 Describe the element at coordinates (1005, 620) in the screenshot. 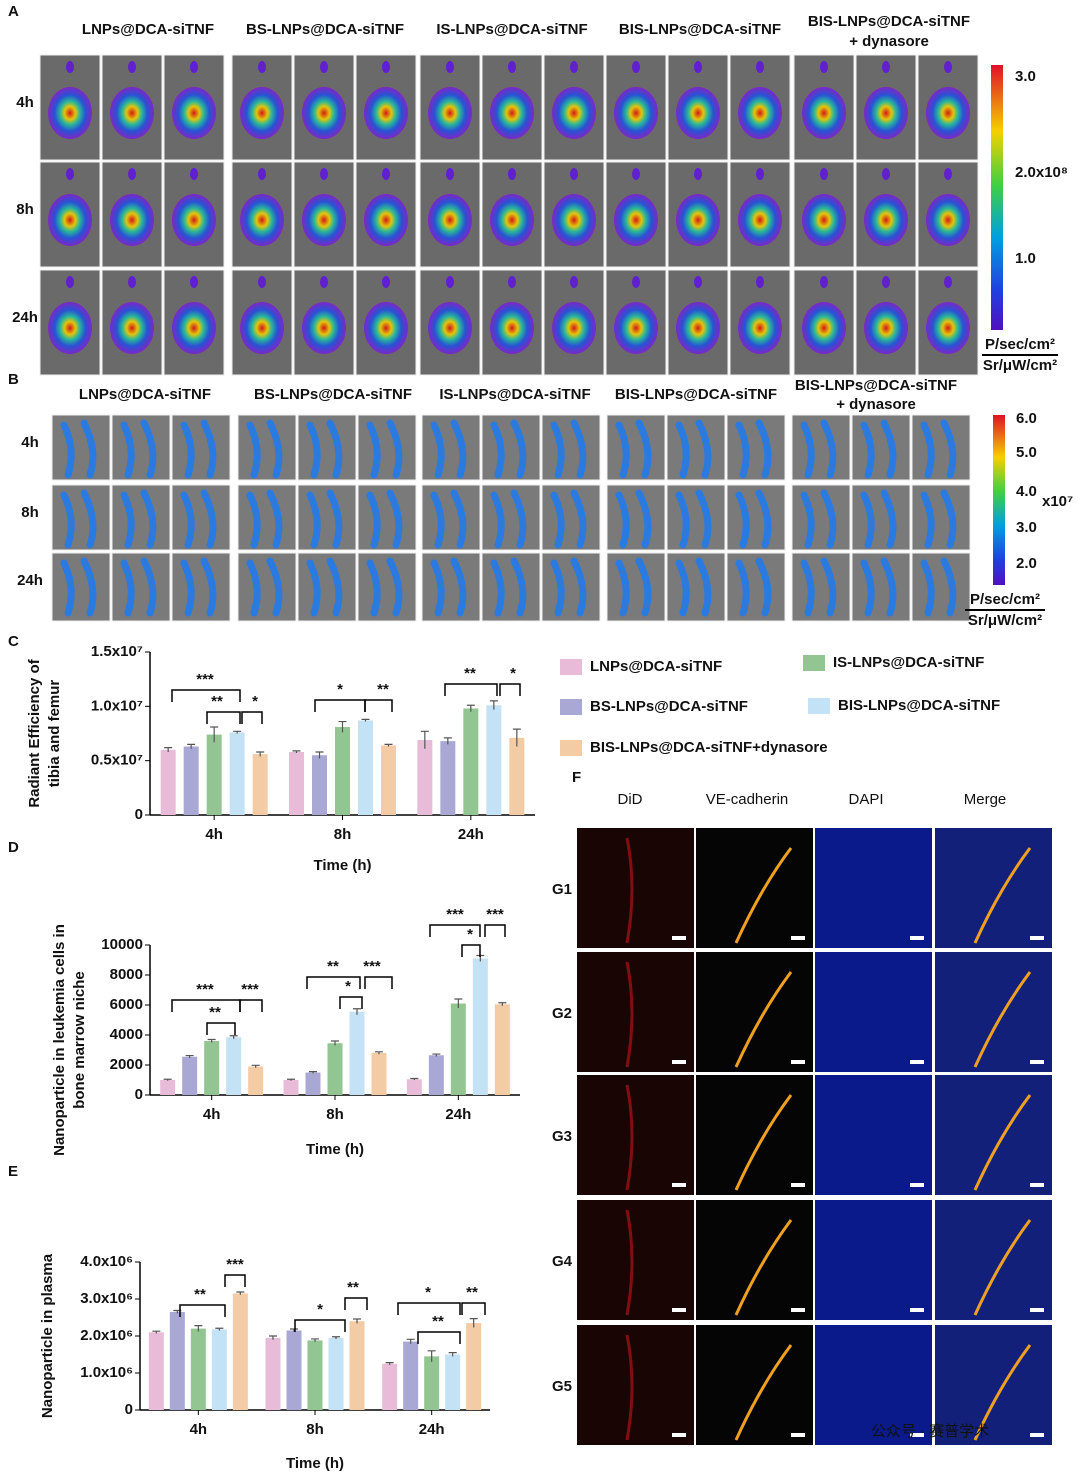

I see `unit: Sr/μW/cm²` at that location.